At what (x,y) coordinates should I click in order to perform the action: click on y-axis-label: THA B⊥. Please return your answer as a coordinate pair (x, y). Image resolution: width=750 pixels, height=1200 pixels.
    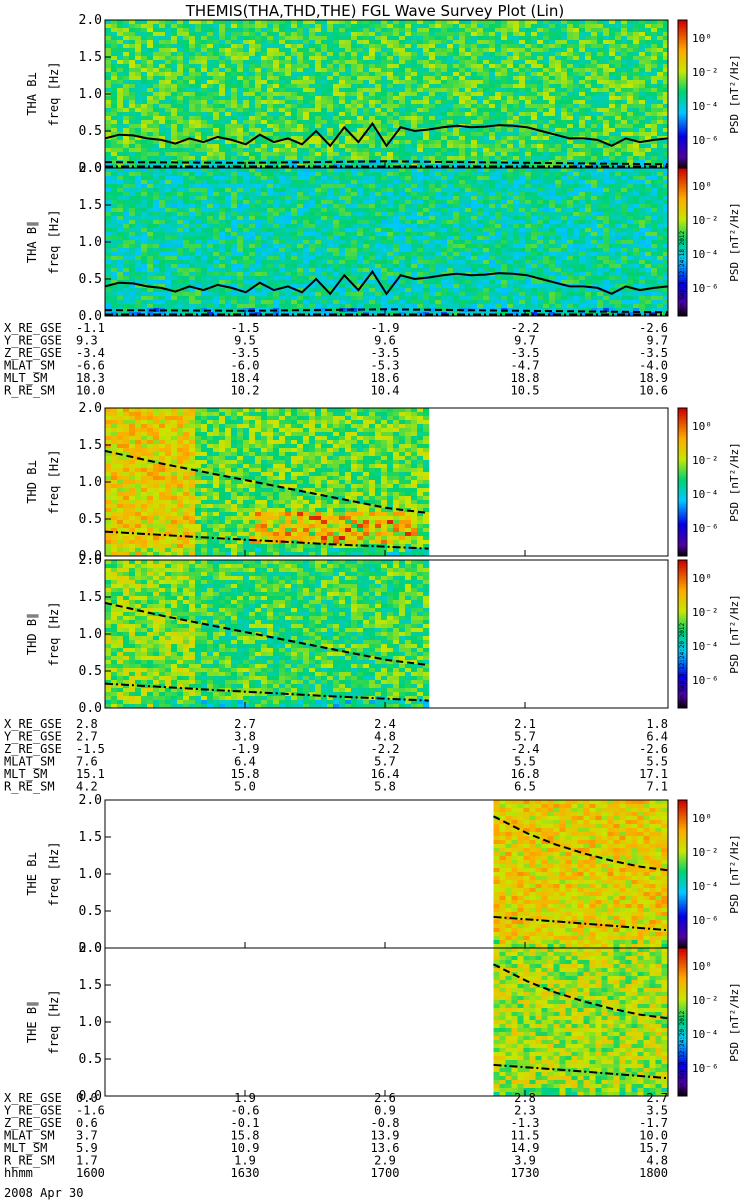
    Looking at the image, I should click on (32, 93).